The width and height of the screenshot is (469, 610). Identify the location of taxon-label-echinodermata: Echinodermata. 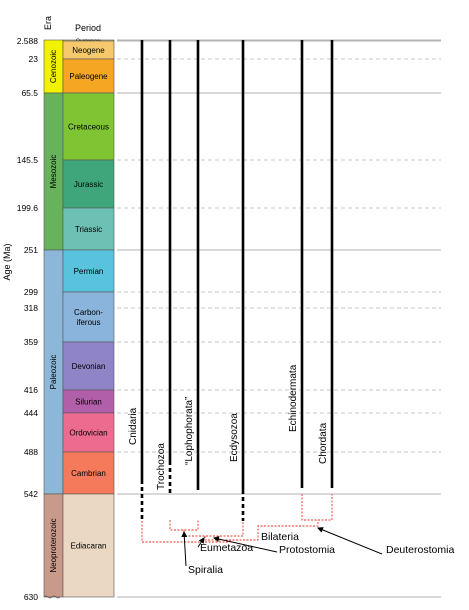
(293, 398).